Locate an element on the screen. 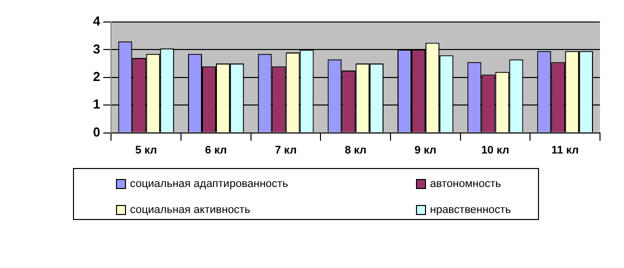  y-tick-label: 1 is located at coordinates (96, 104).